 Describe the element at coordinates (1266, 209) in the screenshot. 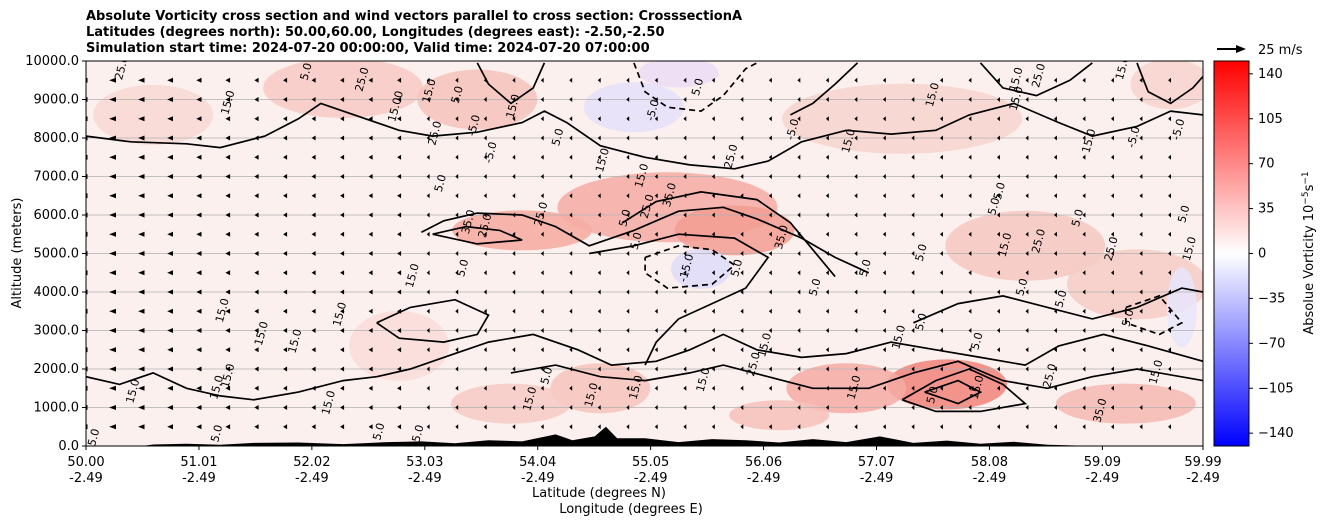

I see `colorbar-tick-label: 35` at that location.